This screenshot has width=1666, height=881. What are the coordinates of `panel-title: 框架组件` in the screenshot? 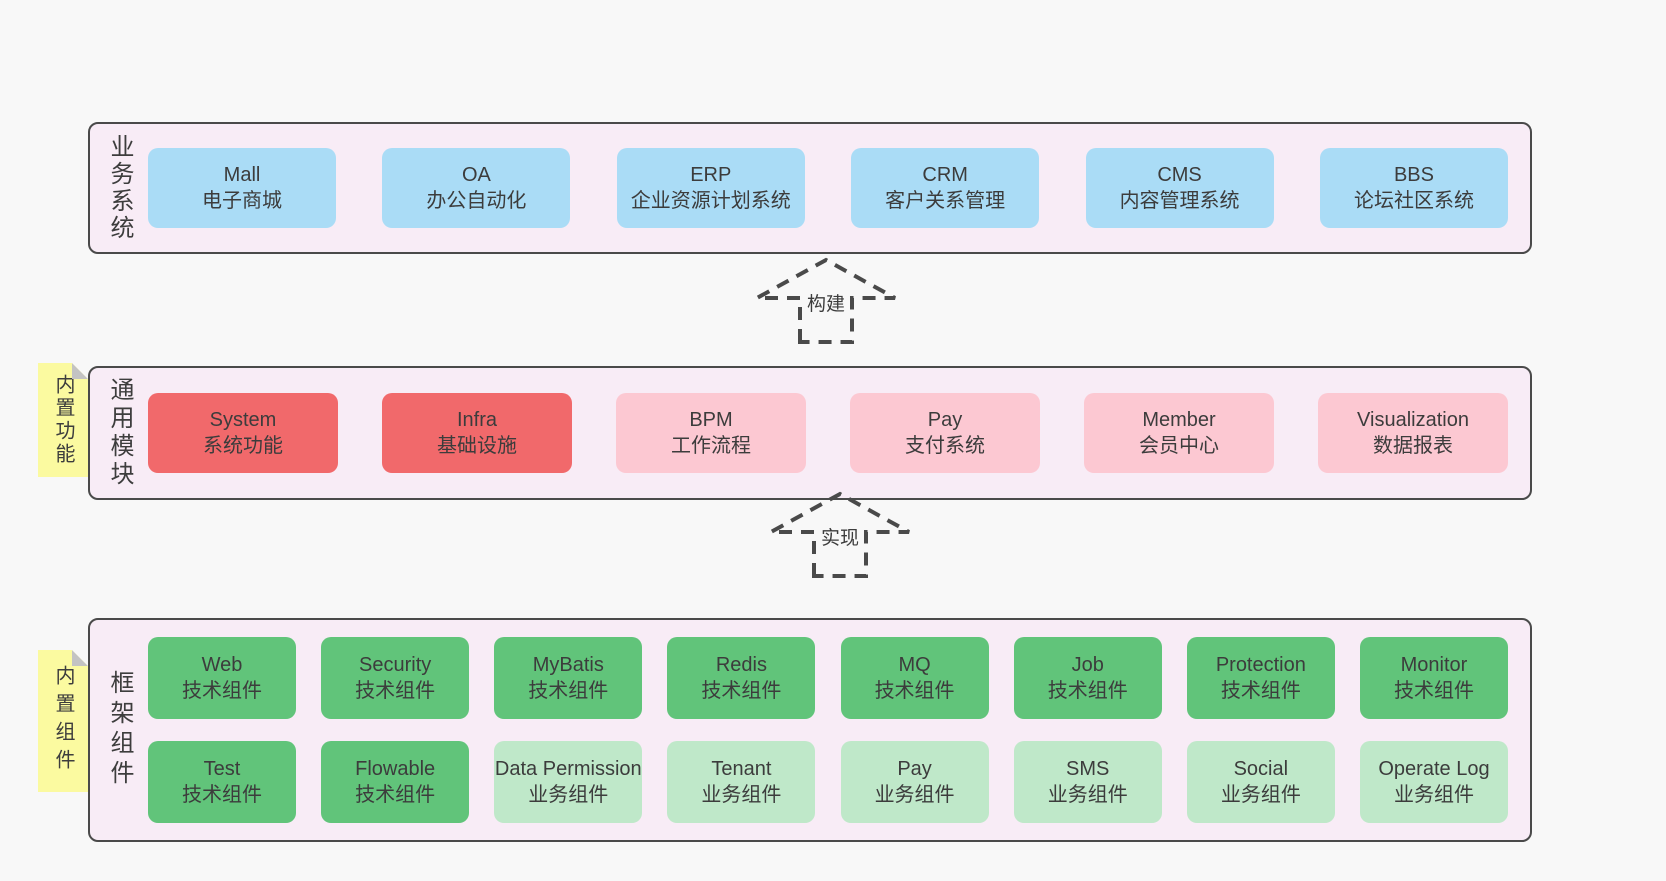 It's located at (119, 730).